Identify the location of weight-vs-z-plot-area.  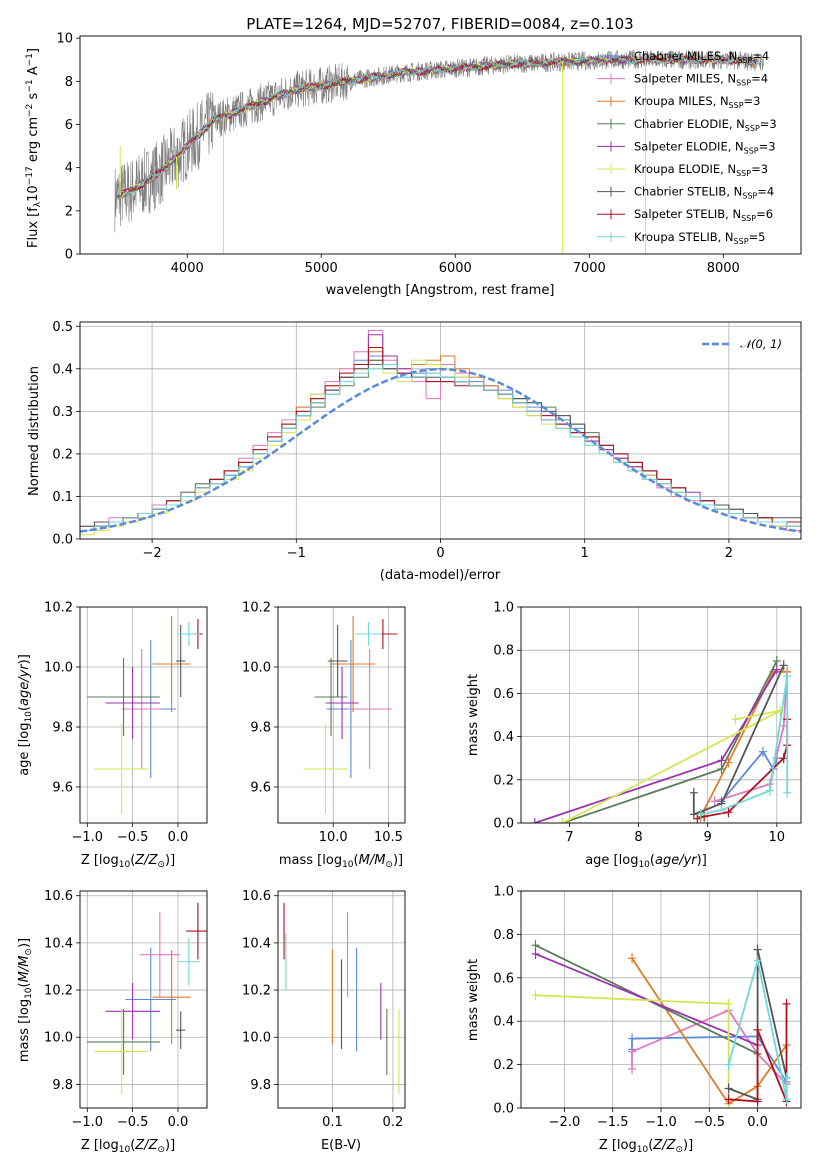
(661, 1024).